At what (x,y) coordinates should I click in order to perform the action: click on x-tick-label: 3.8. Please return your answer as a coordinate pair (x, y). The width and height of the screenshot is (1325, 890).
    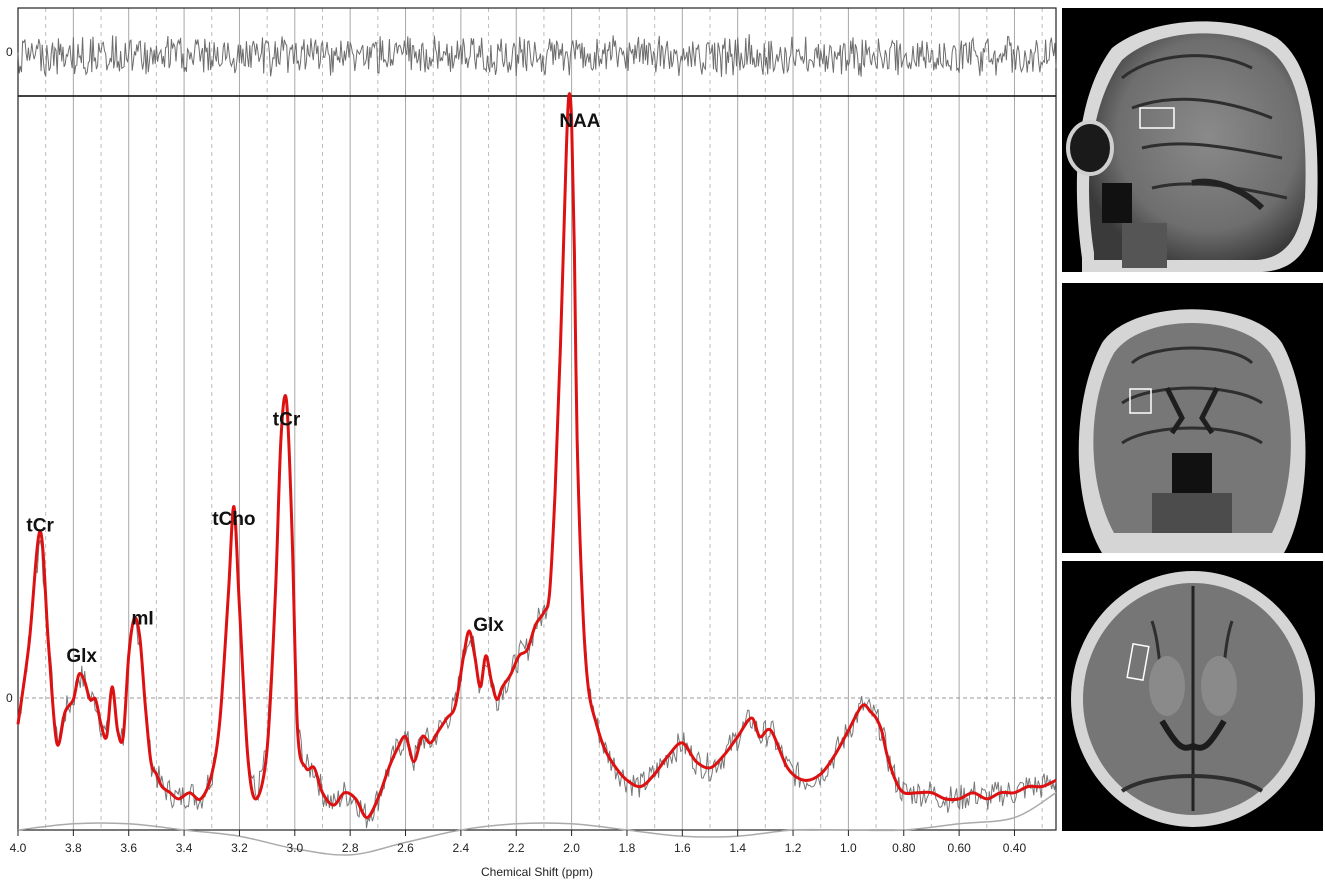
    Looking at the image, I should click on (73, 848).